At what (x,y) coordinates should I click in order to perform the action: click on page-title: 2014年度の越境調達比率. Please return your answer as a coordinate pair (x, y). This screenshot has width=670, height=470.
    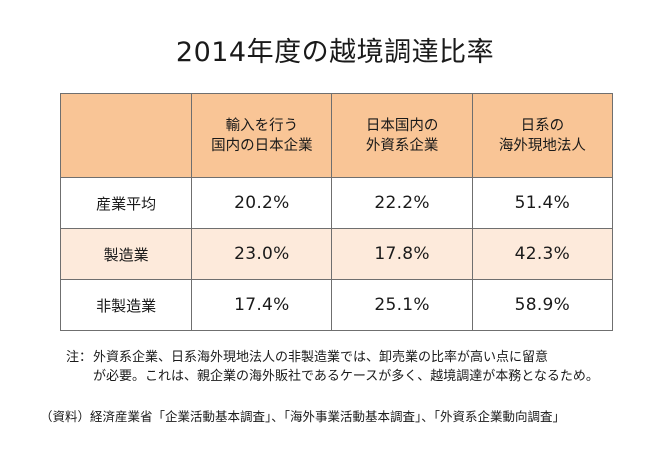
    Looking at the image, I should click on (335, 52).